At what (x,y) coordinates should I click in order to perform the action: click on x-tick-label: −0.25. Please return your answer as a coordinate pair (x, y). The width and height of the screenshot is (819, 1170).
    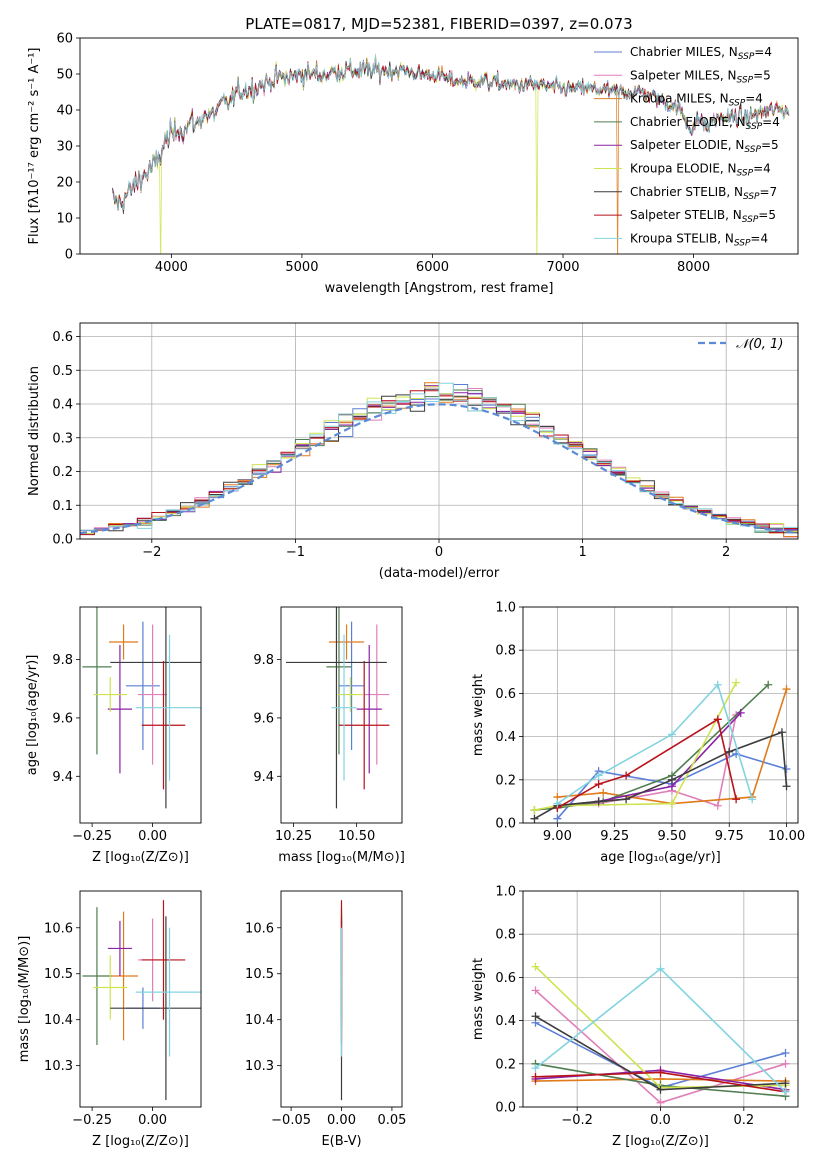
    Looking at the image, I should click on (92, 836).